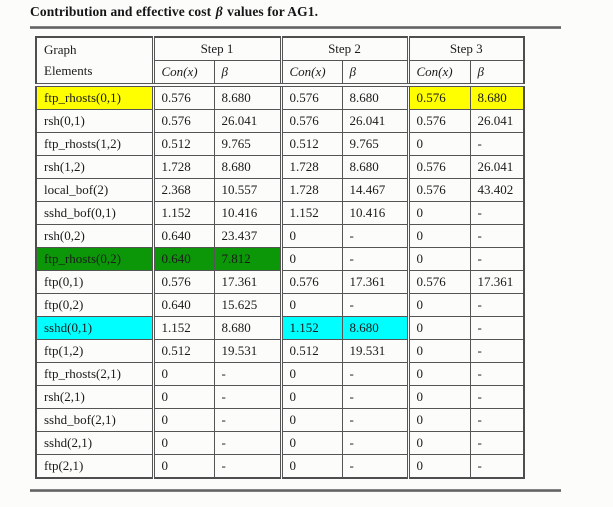  Describe the element at coordinates (94, 190) in the screenshot. I see `cell-graph-element: local_bof(2)` at that location.